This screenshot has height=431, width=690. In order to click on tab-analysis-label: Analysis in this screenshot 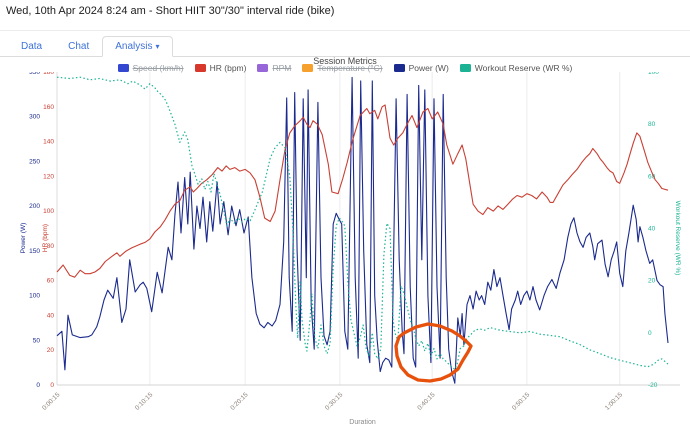, I will do `click(134, 46)`.